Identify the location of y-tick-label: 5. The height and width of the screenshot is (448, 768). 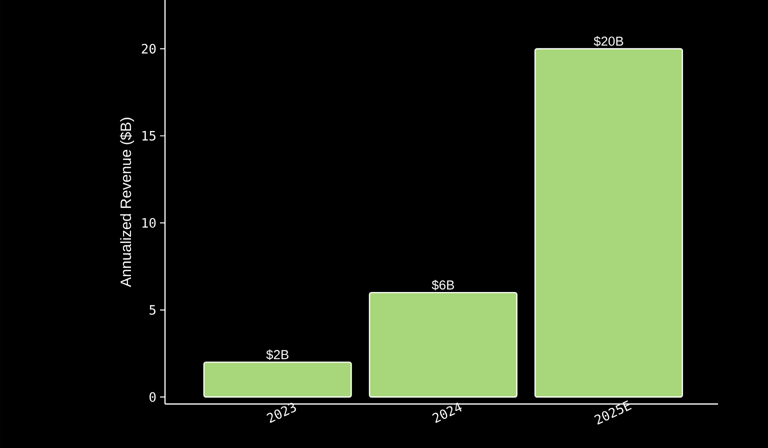
(153, 310).